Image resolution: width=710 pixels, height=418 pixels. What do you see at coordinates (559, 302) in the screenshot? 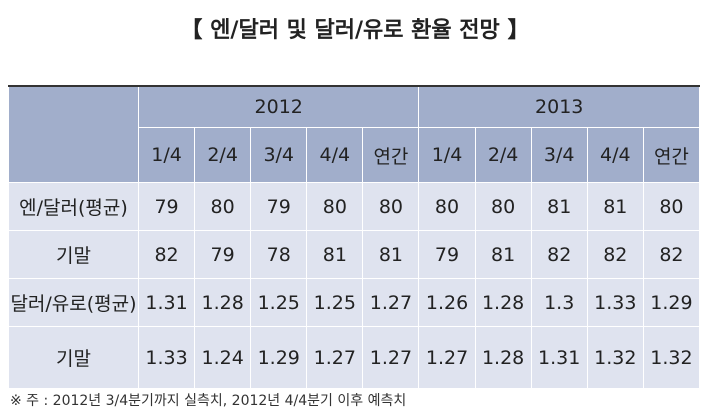
I see `cell: 1.3` at bounding box center [559, 302].